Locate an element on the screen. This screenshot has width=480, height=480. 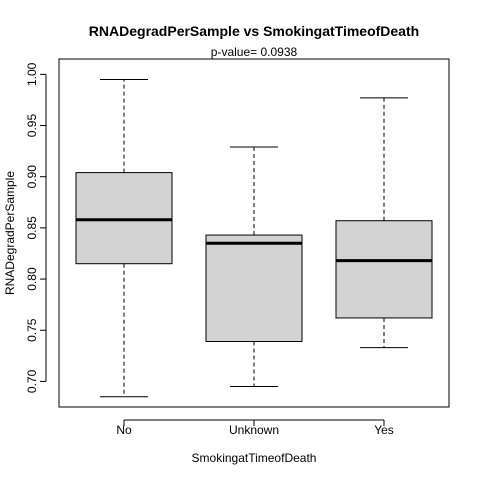
y-tick-label: 0.70 is located at coordinates (32, 381).